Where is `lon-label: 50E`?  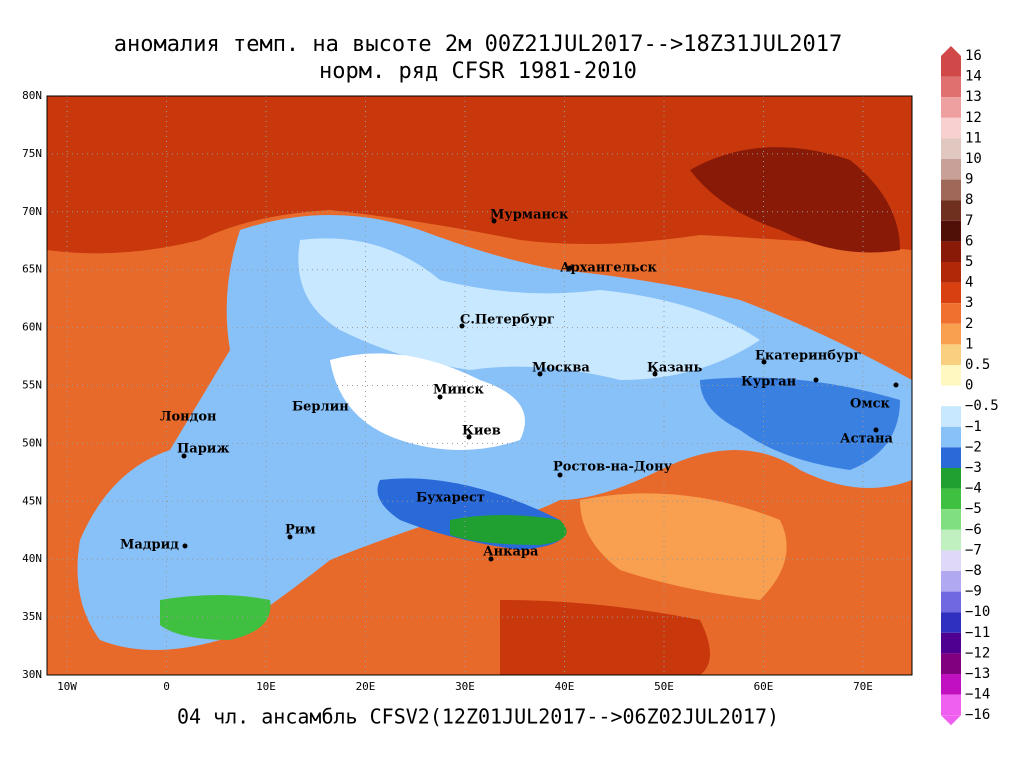
lon-label: 50E is located at coordinates (664, 686).